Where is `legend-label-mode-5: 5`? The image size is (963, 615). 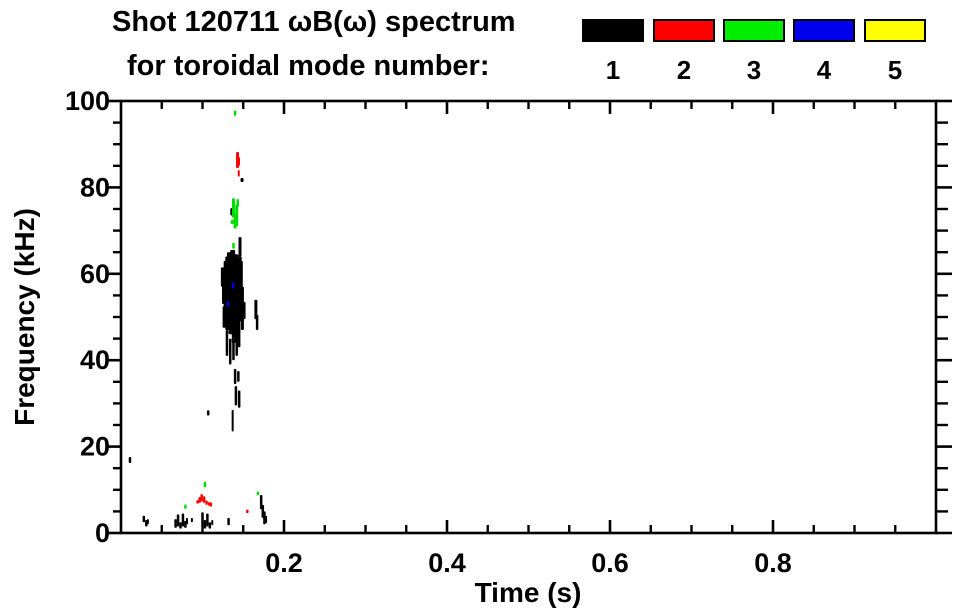 legend-label-mode-5: 5 is located at coordinates (895, 70).